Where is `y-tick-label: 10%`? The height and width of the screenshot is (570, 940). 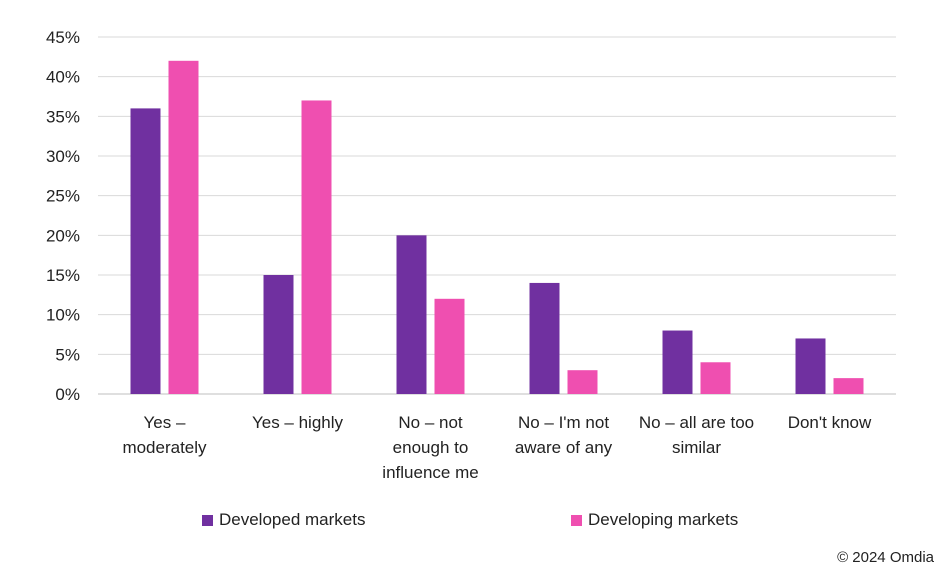 y-tick-label: 10% is located at coordinates (63, 315).